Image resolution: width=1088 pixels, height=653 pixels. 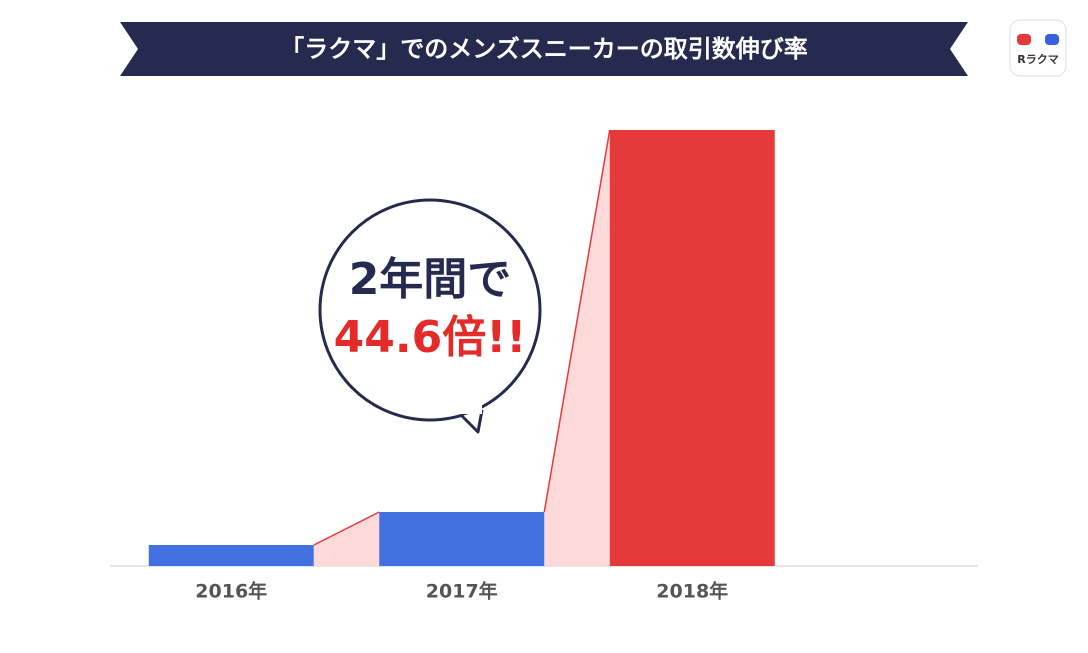 What do you see at coordinates (430, 337) in the screenshot?
I see `annotation: 44.6倍!!` at bounding box center [430, 337].